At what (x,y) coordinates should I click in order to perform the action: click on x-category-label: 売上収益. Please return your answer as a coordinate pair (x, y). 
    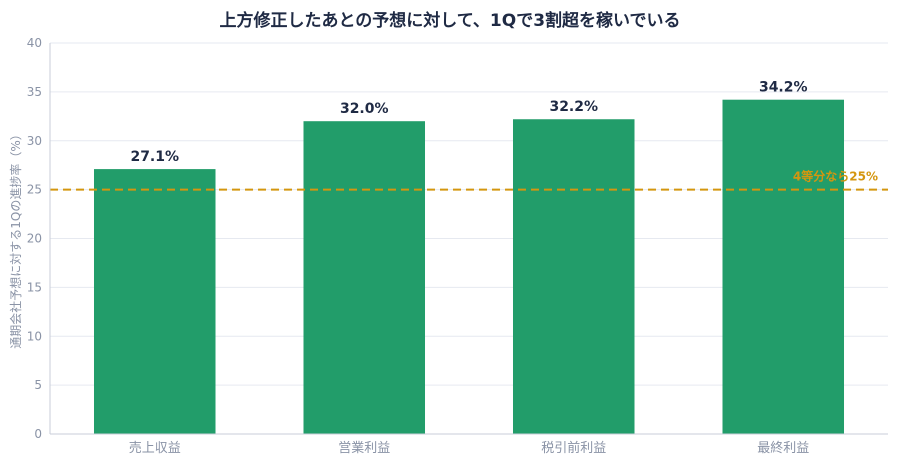
    Looking at the image, I should click on (155, 448).